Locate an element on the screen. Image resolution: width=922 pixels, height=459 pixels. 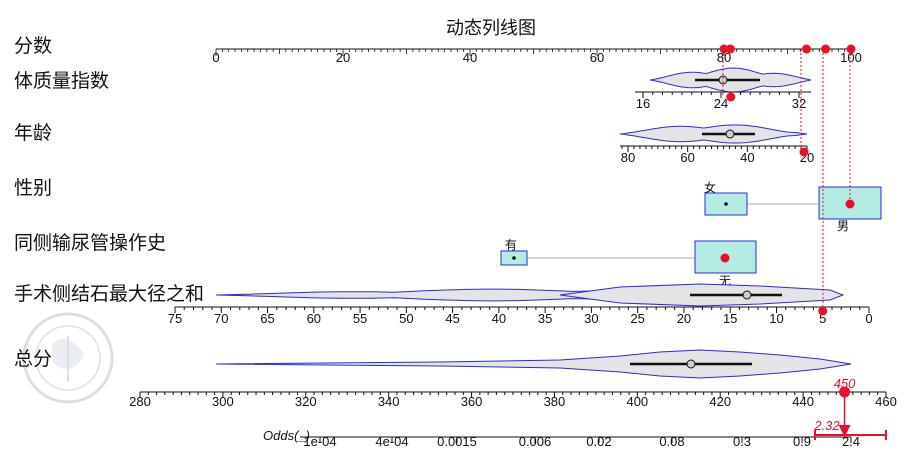
stone-tick-label: 40 is located at coordinates (499, 318).